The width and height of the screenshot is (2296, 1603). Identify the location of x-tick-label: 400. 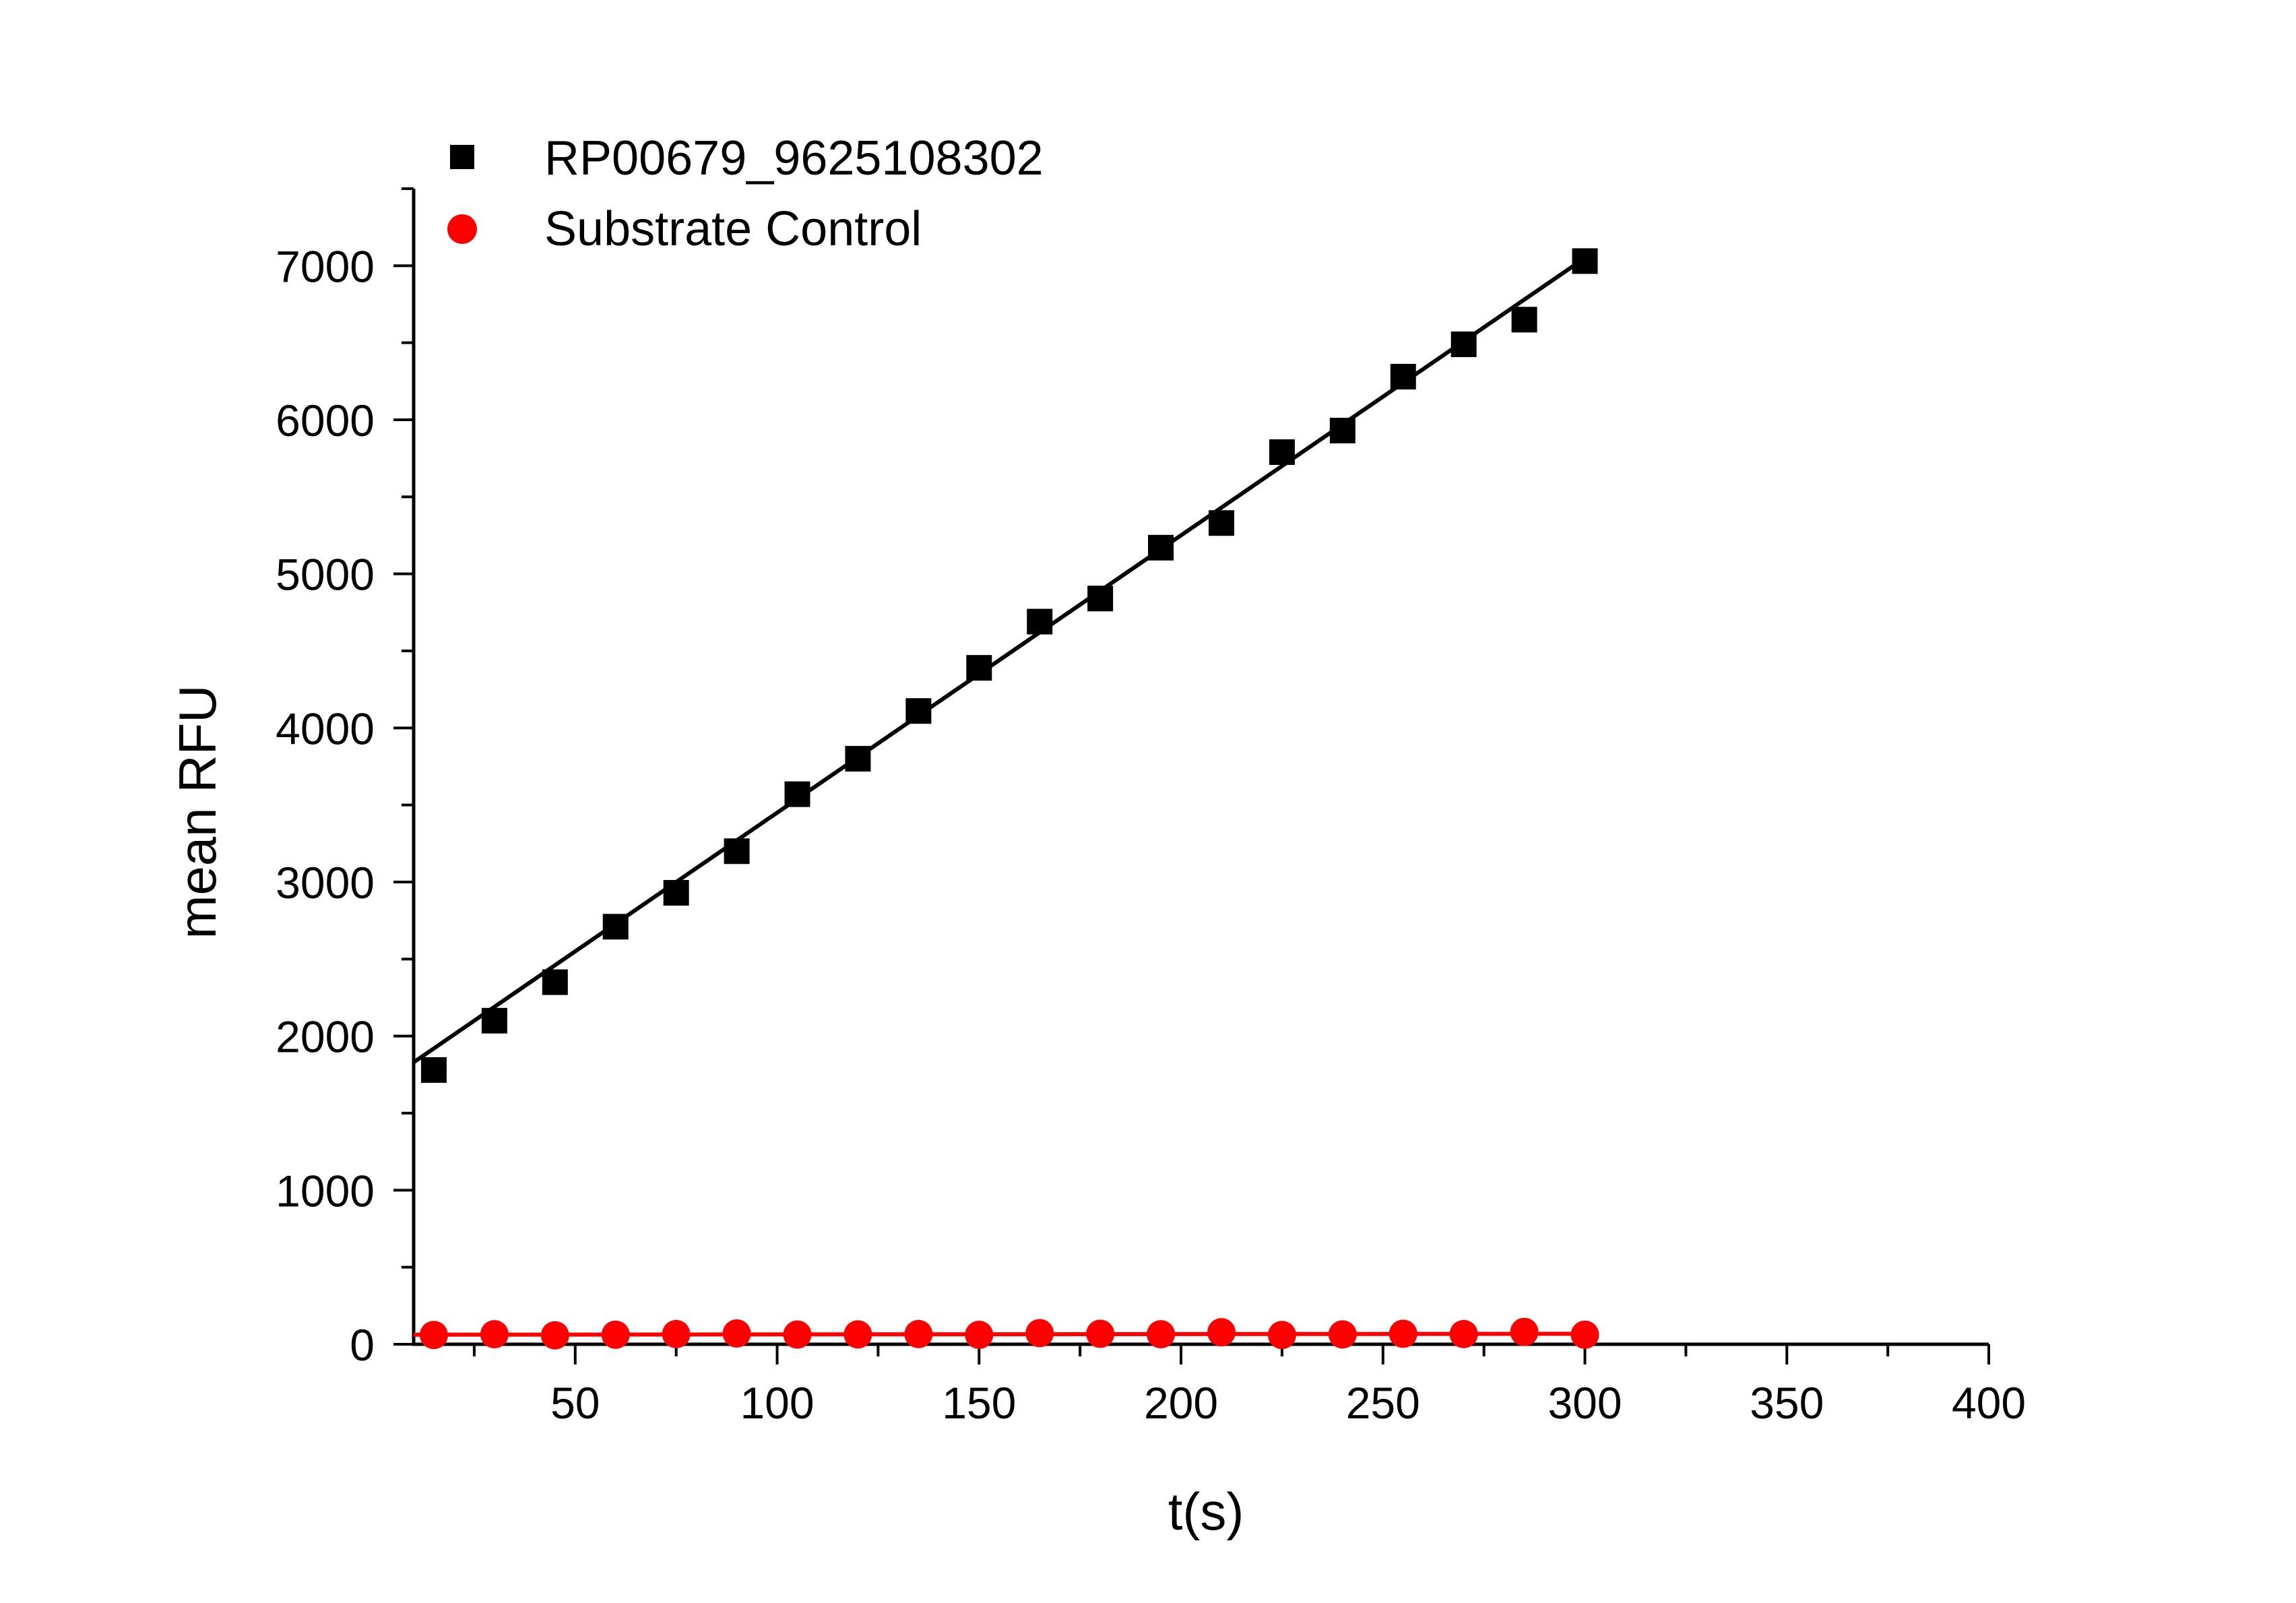
(1989, 1403).